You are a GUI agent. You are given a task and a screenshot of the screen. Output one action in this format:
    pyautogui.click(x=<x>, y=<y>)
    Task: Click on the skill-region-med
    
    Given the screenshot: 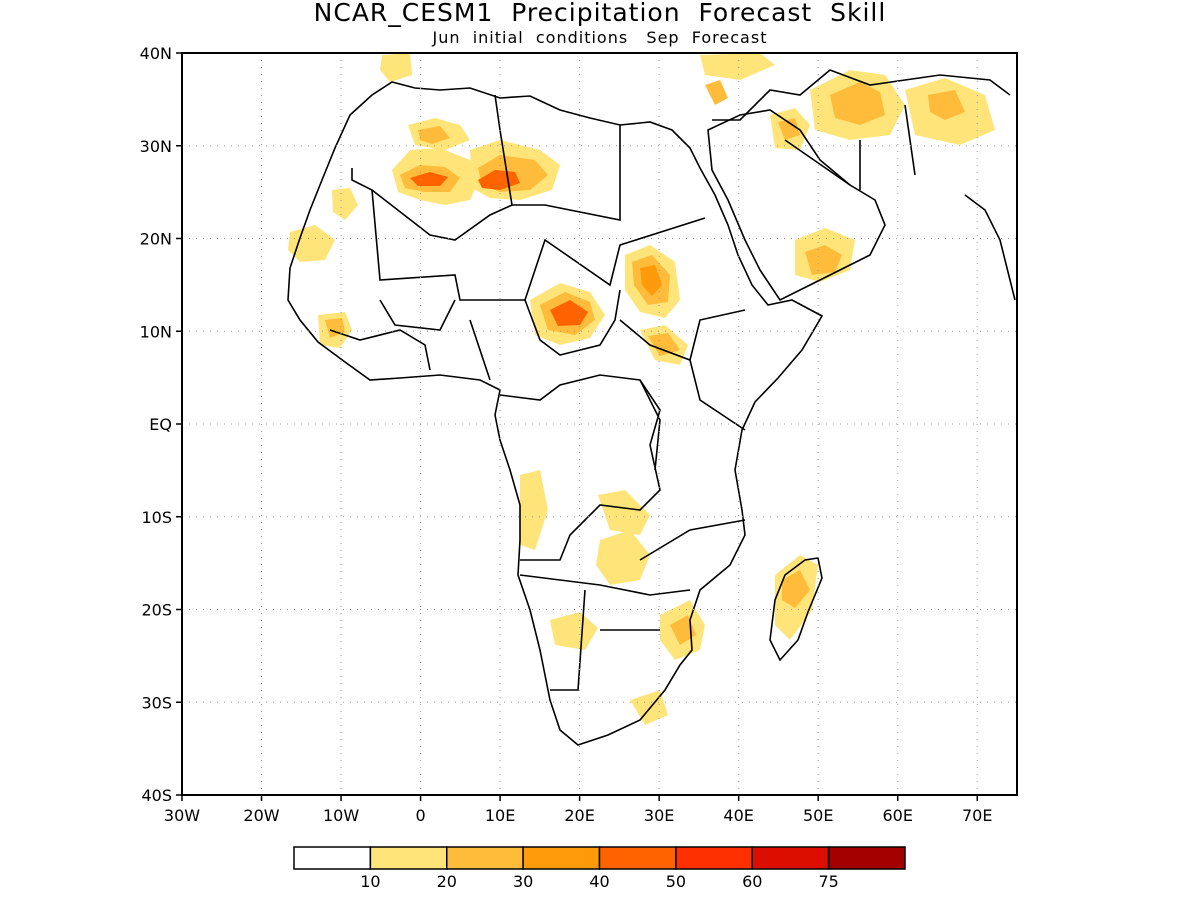 What is the action you would take?
    pyautogui.click(x=737, y=66)
    